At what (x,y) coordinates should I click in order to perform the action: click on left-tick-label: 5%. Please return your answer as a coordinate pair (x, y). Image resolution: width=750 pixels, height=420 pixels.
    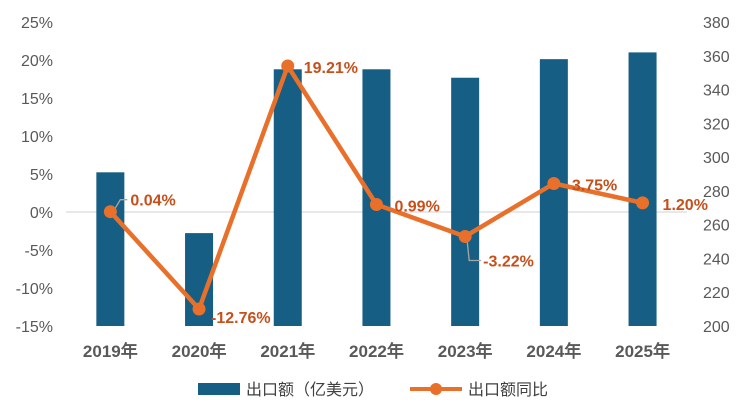
    Looking at the image, I should click on (41, 175).